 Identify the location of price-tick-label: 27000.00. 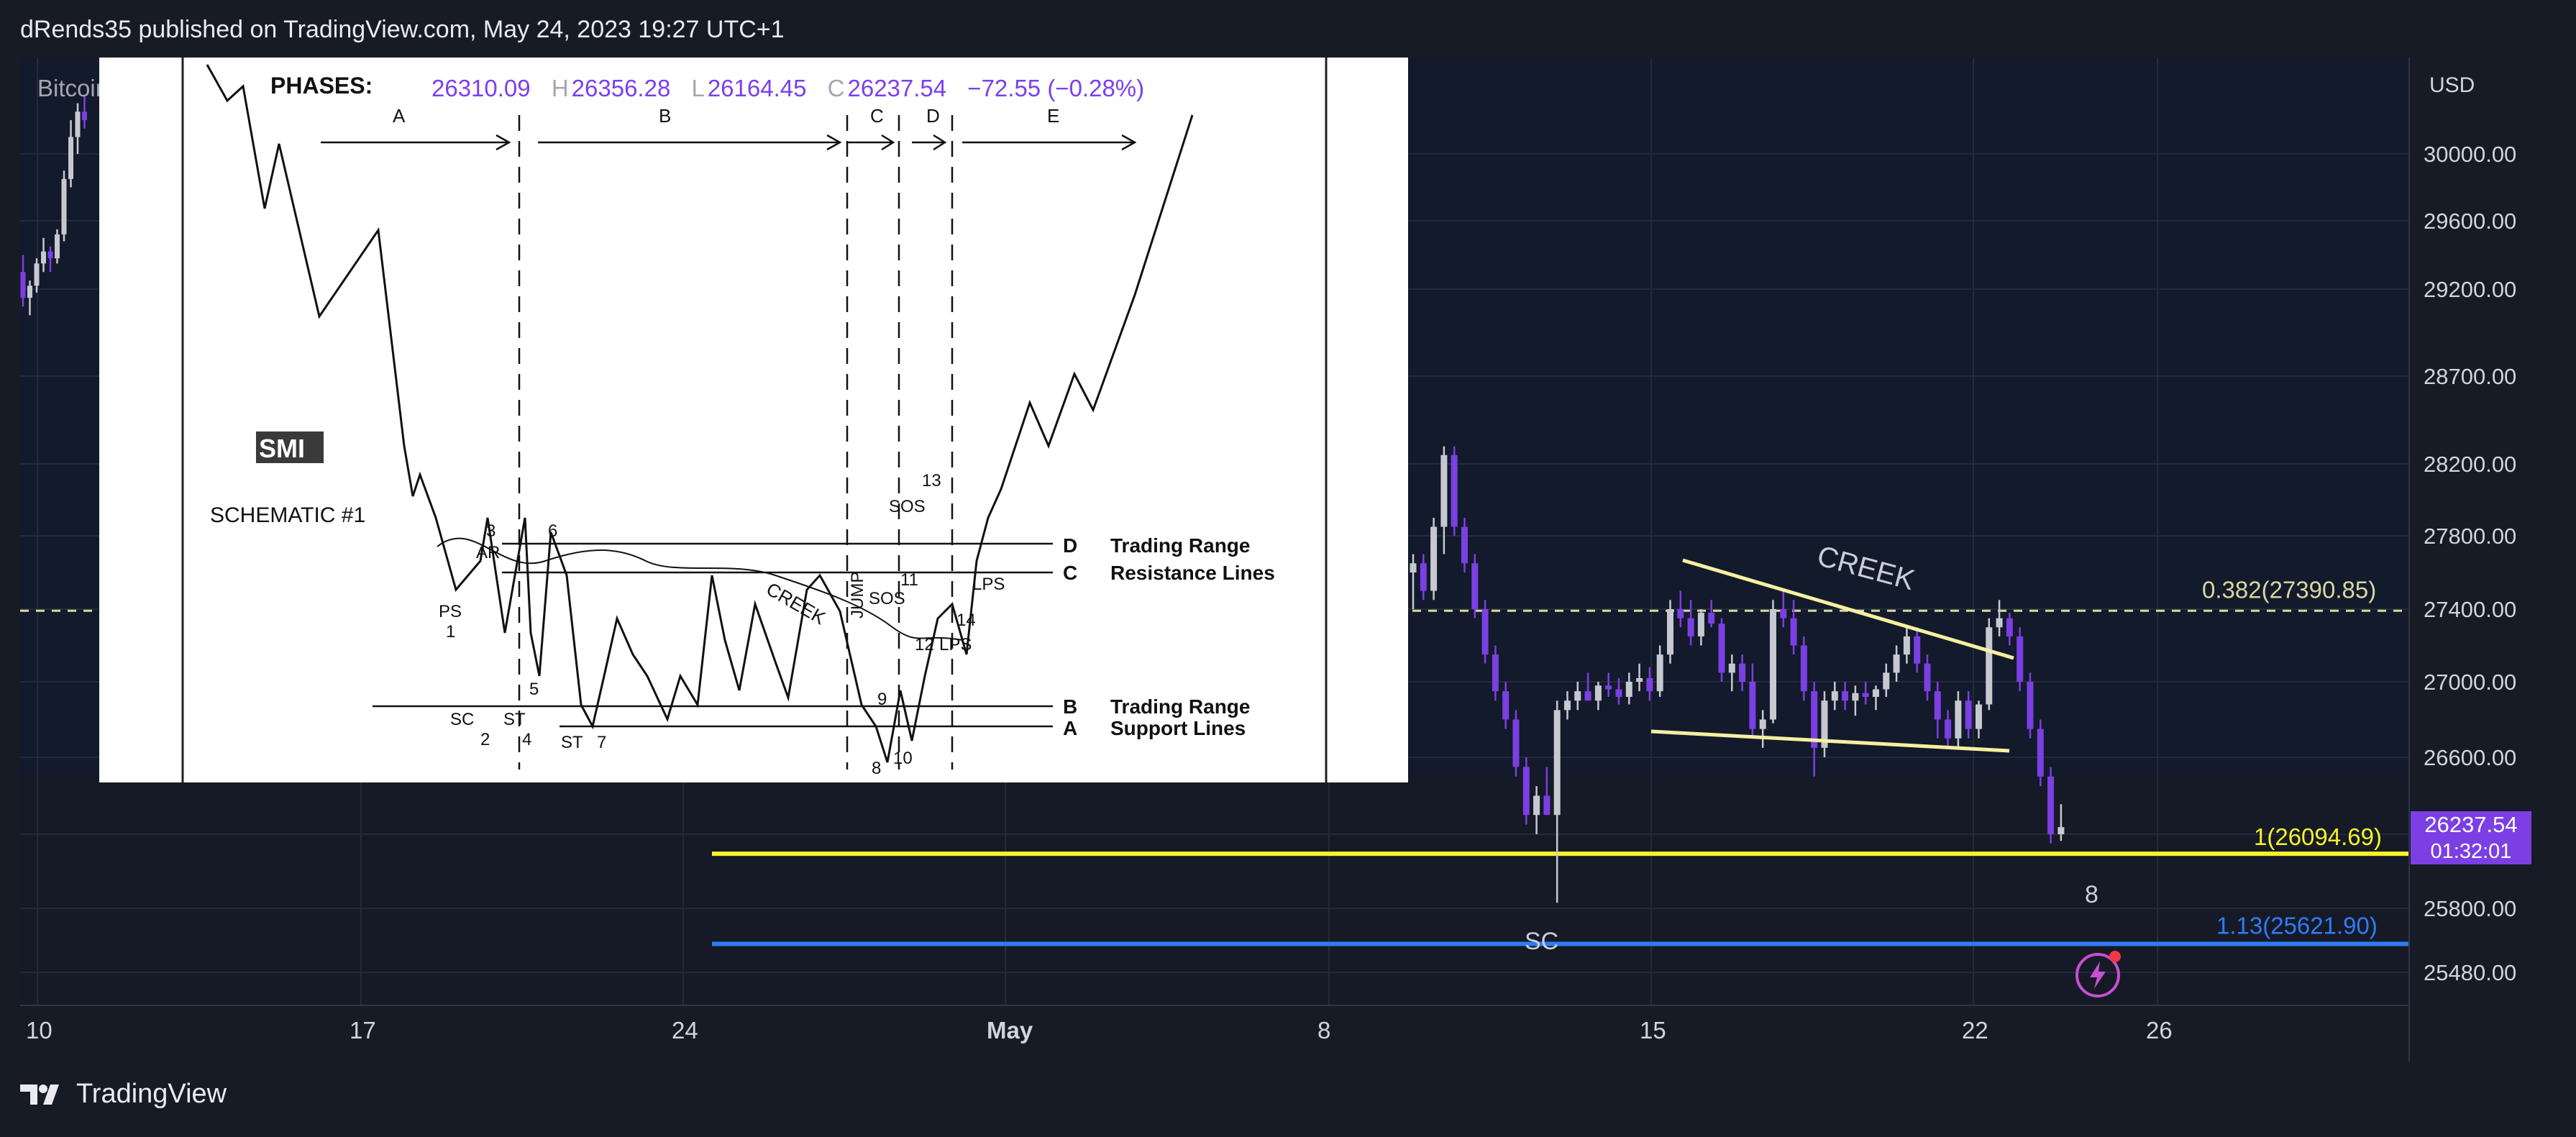
(2470, 682).